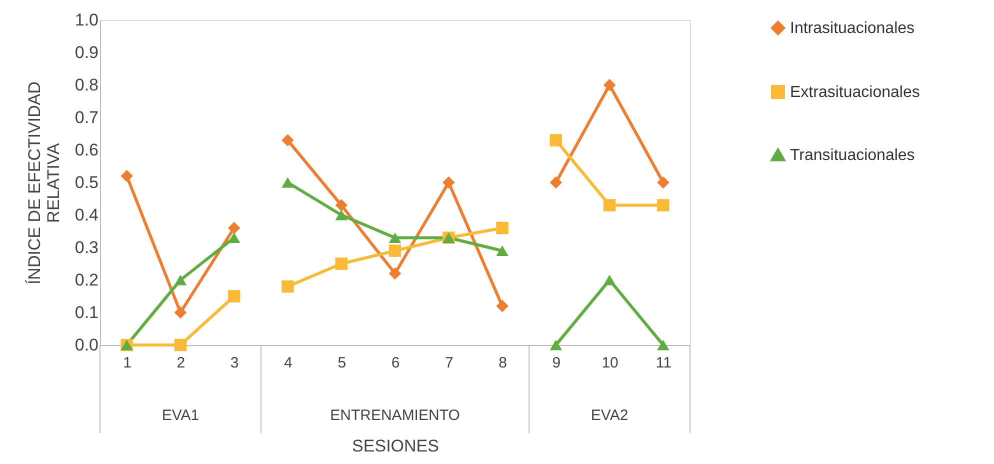  I want to click on x-tick-label: 4, so click(288, 363).